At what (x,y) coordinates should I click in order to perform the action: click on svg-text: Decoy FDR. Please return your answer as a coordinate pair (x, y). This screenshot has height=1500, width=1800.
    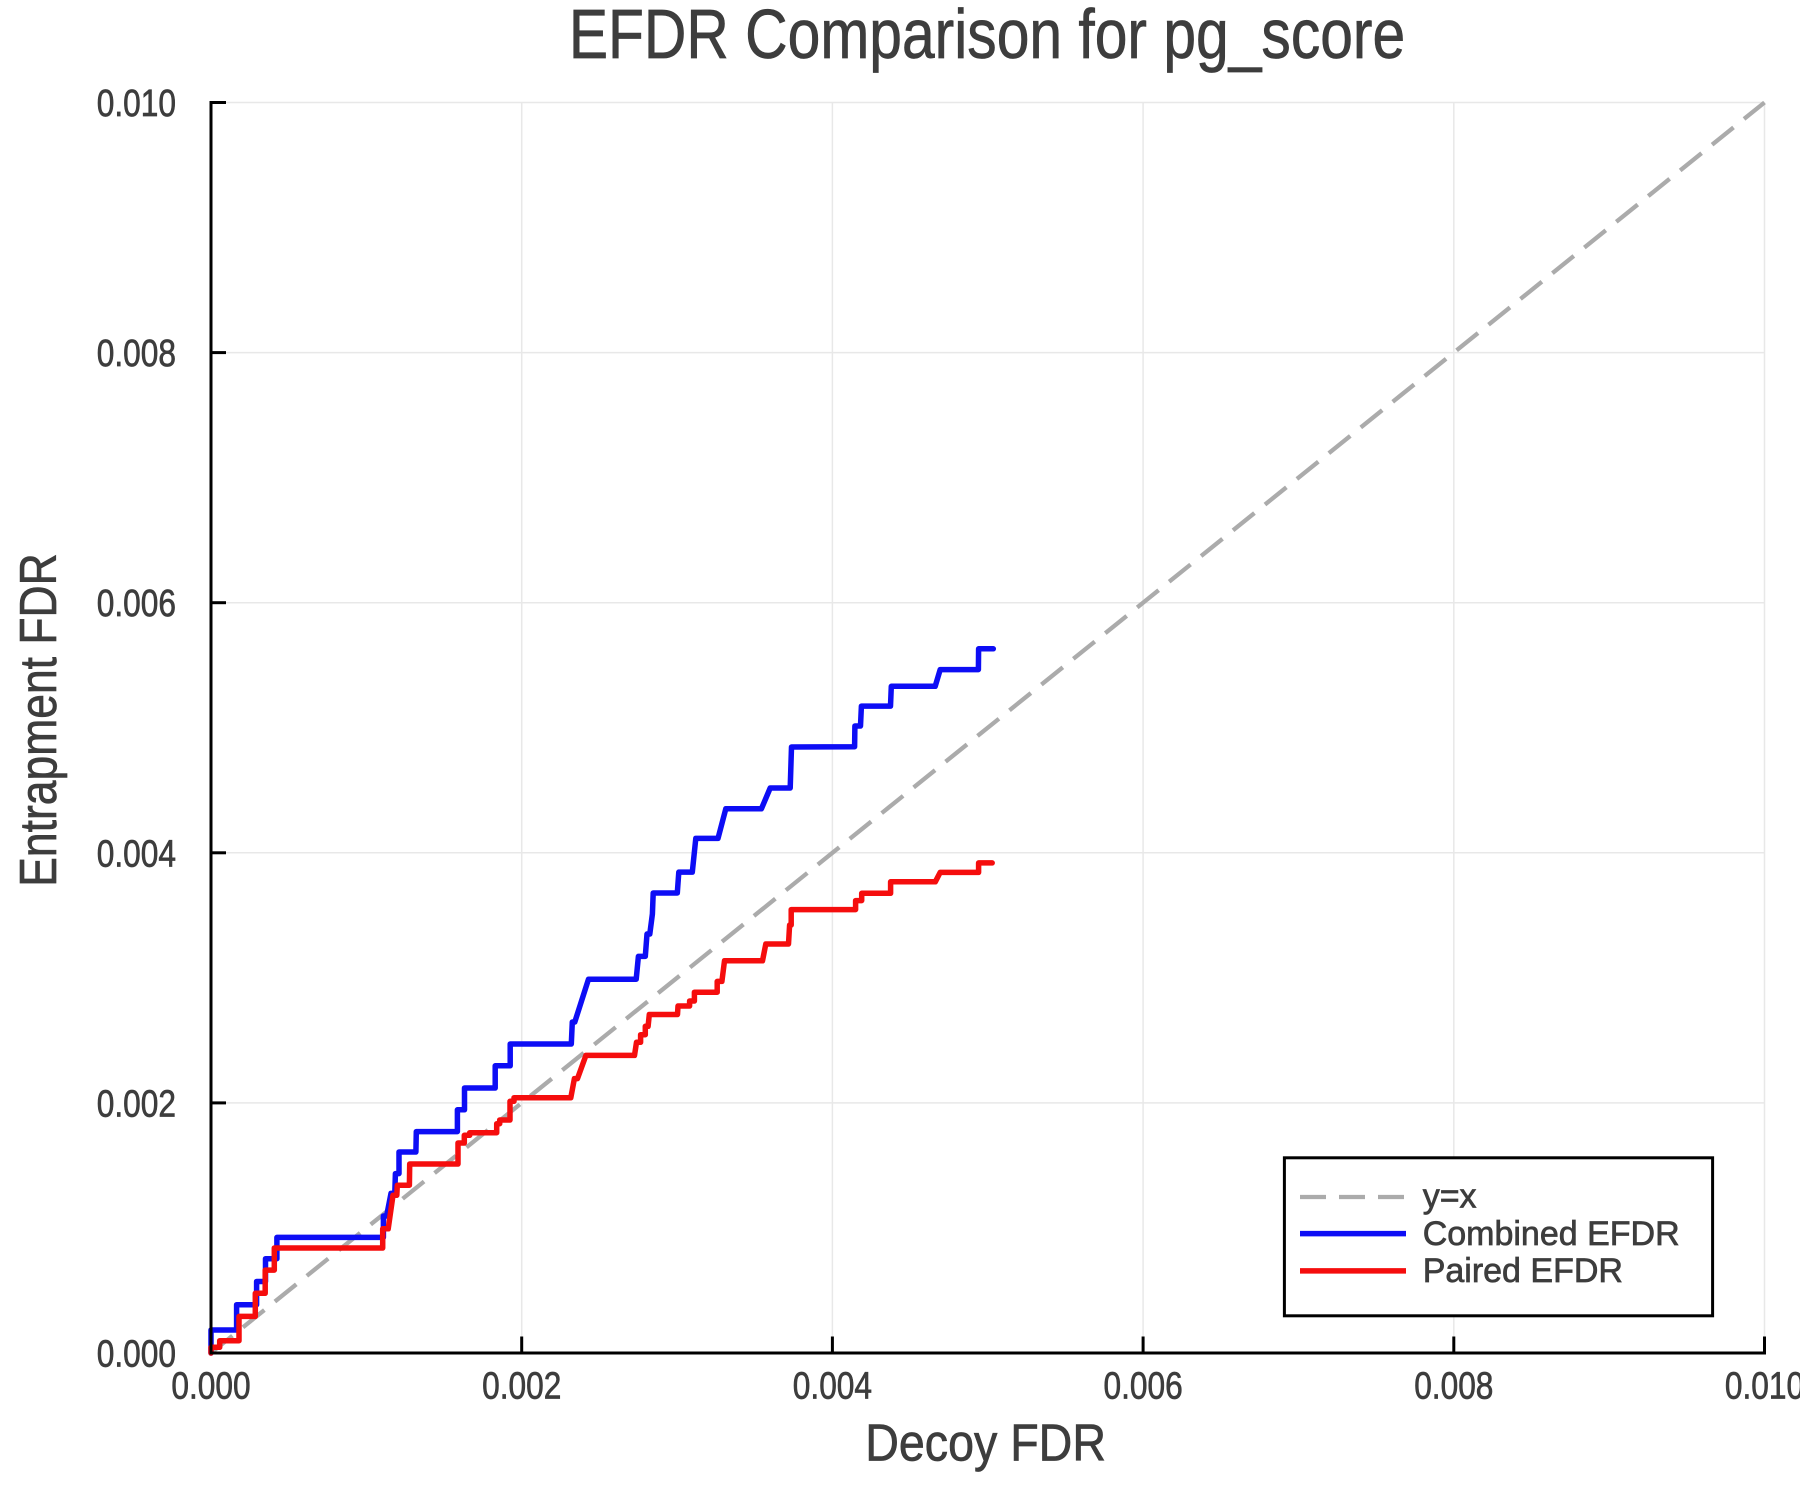
    Looking at the image, I should click on (985, 1443).